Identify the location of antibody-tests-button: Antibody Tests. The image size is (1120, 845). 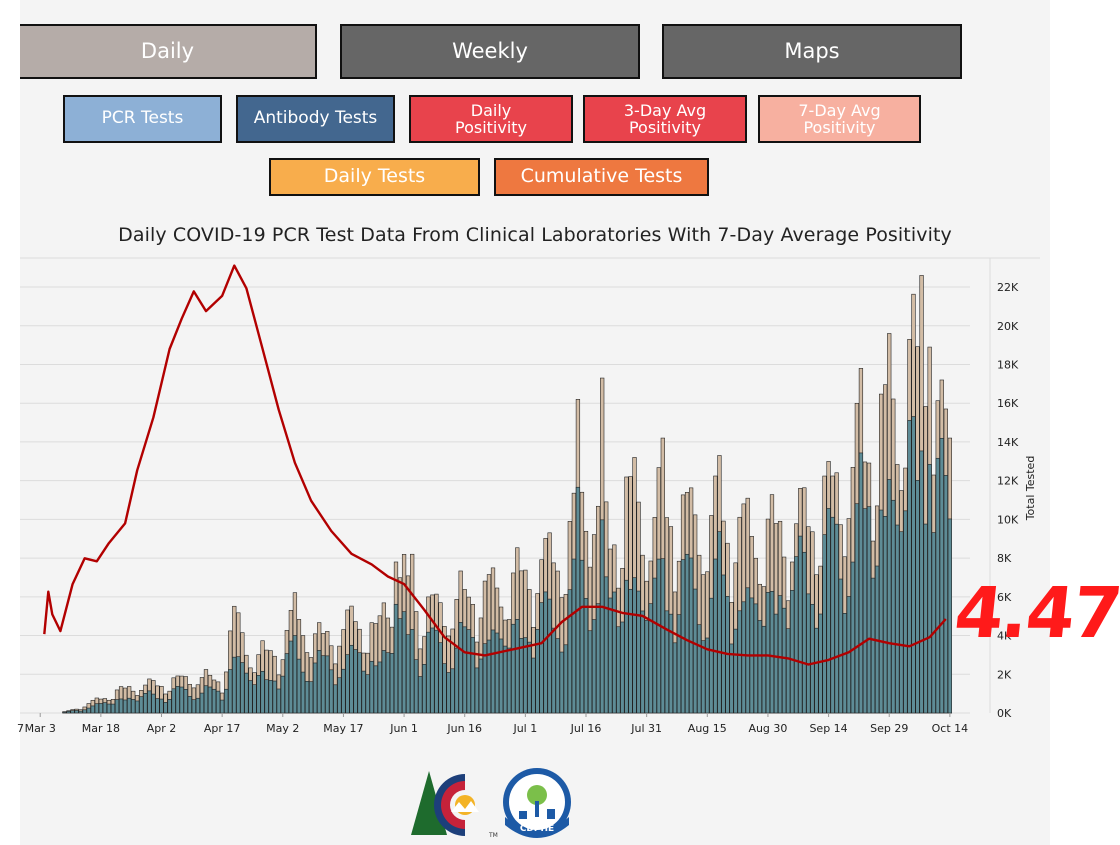
(315, 119).